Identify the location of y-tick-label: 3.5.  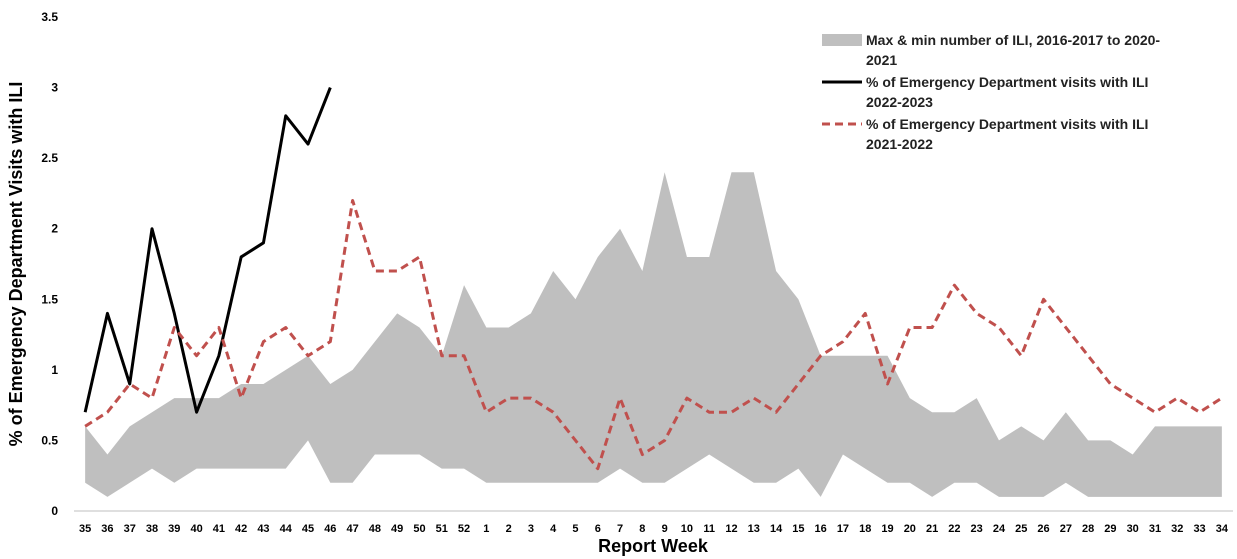
(49, 17).